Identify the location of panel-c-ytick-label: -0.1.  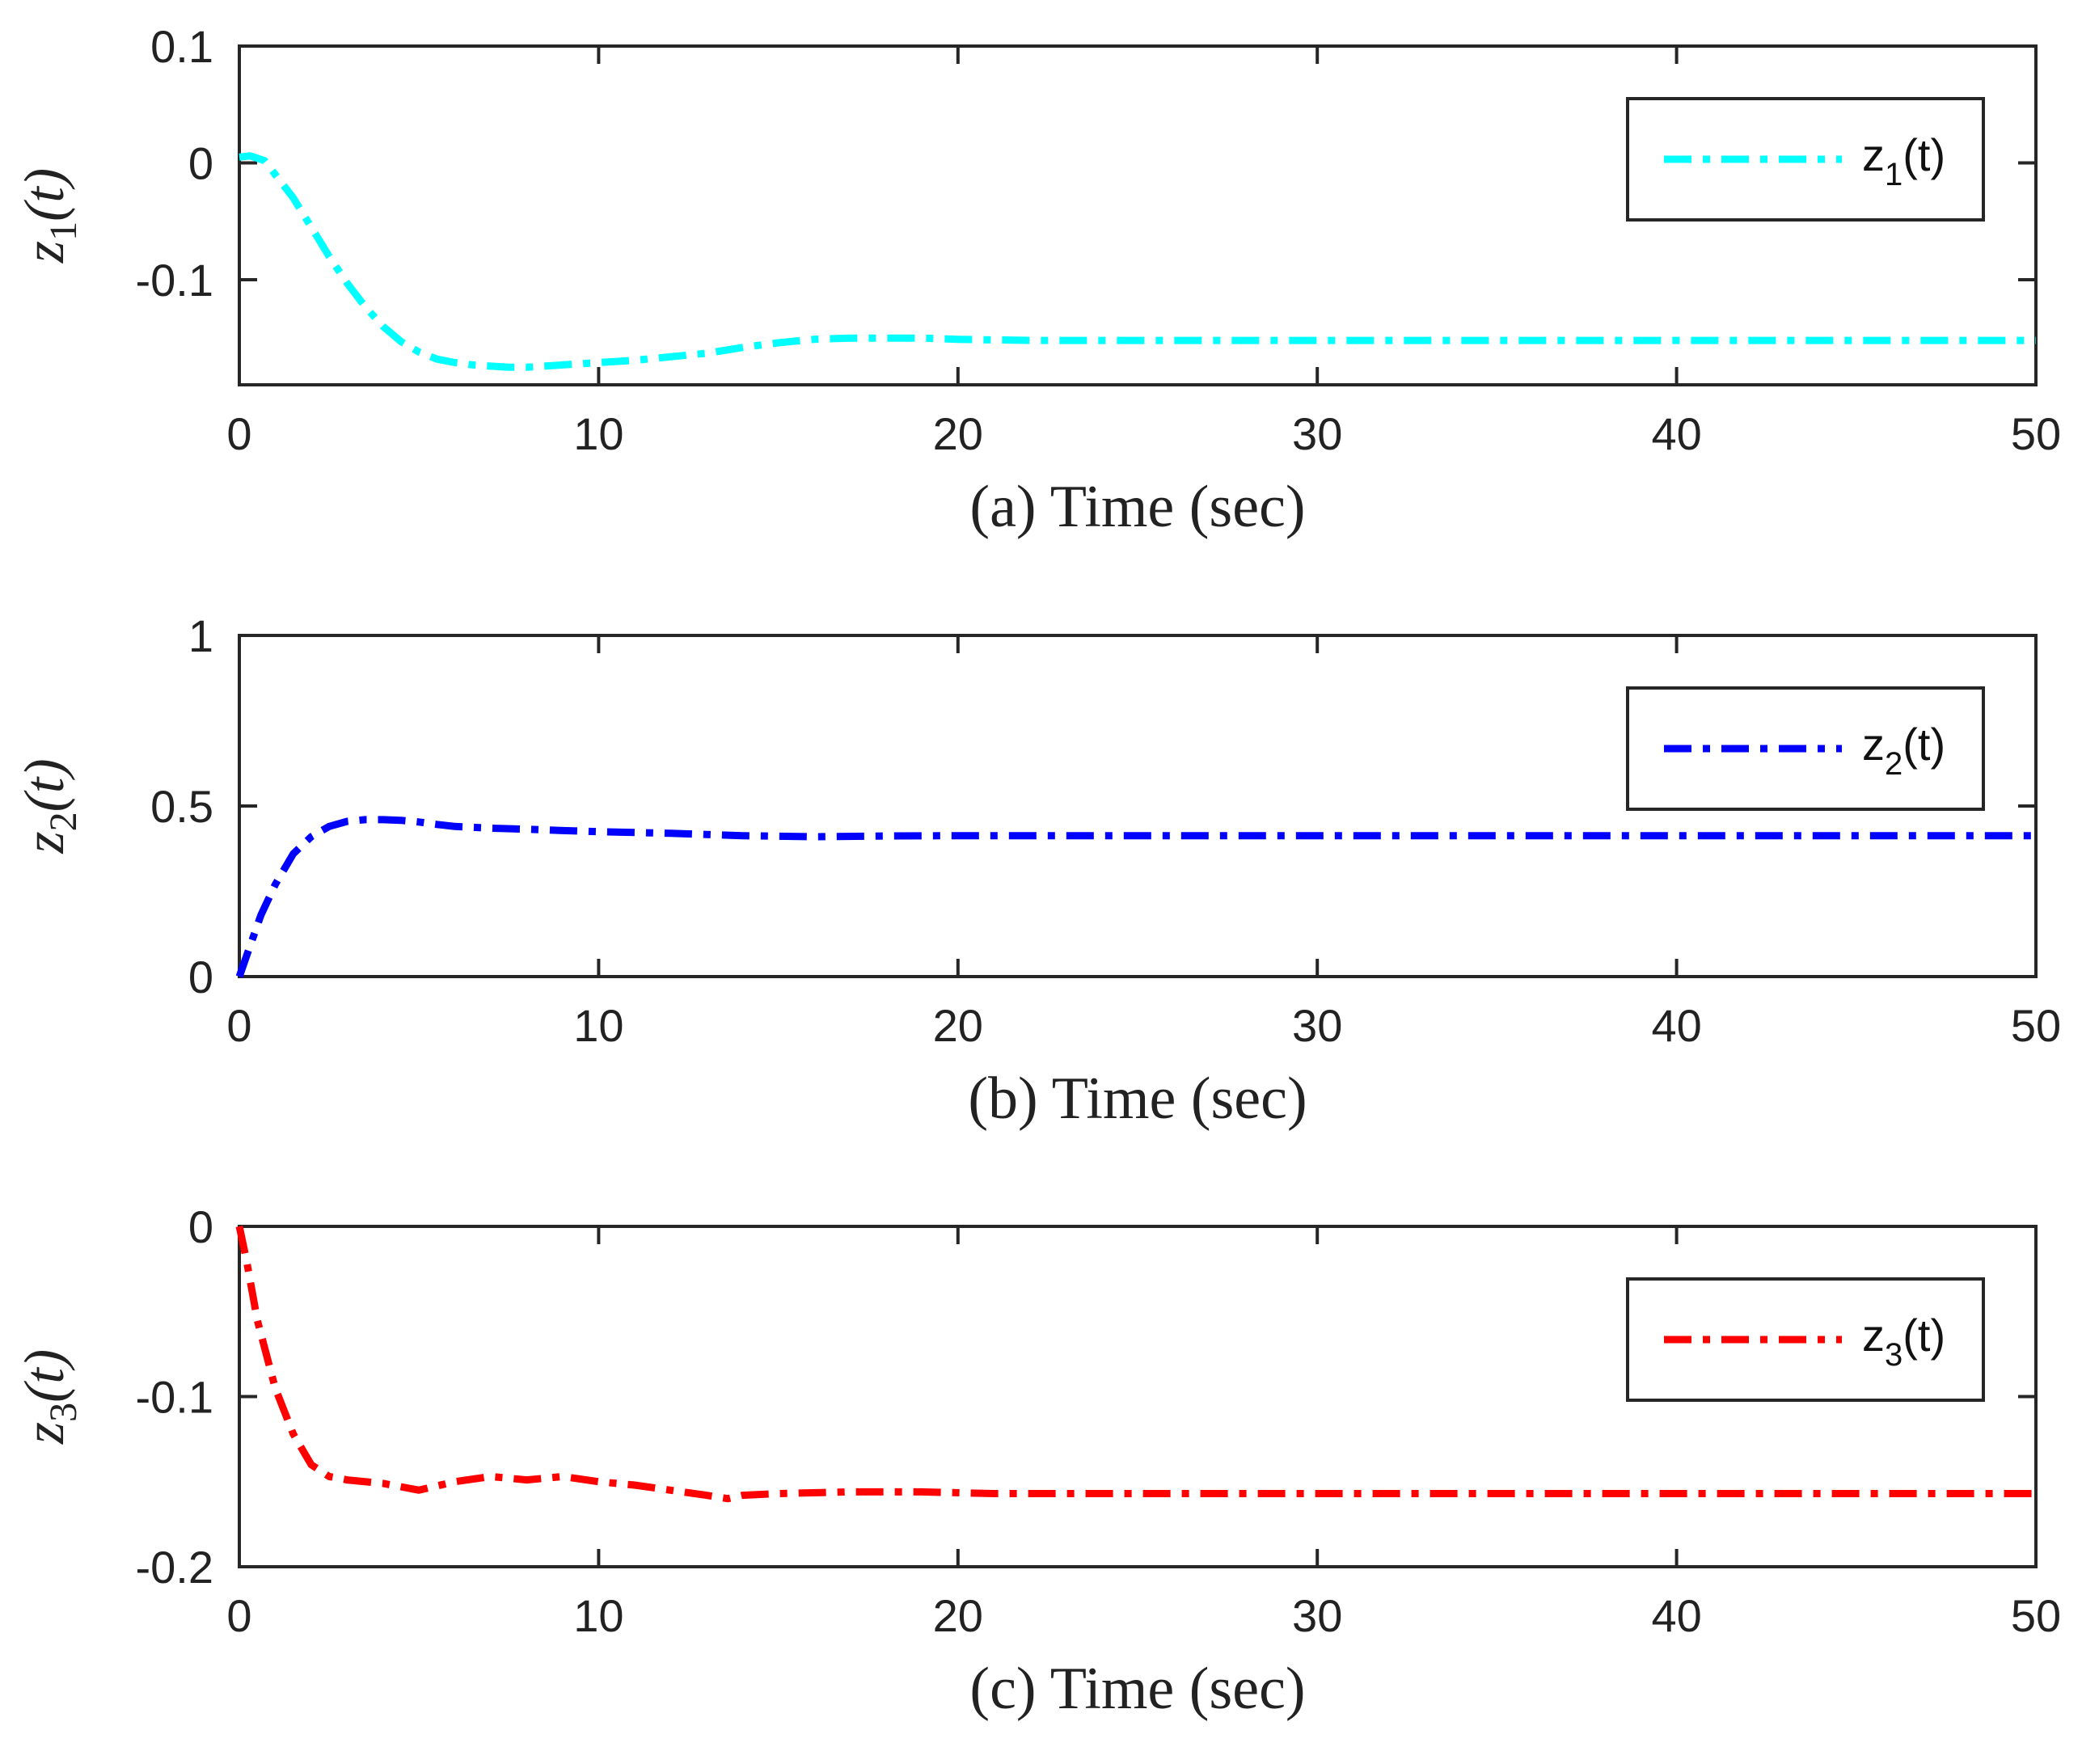
(175, 1398).